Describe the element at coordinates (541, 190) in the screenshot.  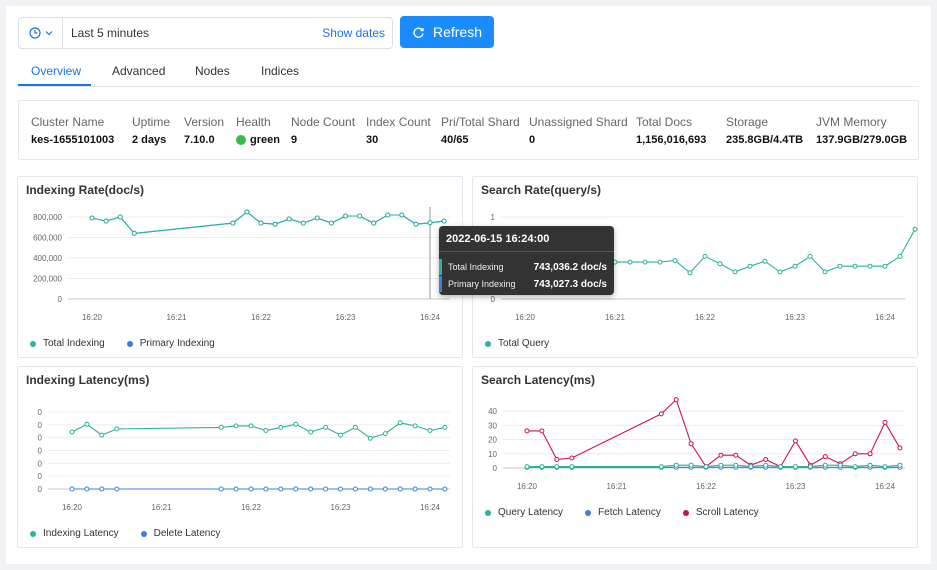
I see `chart-title: Search Rate(query/s)` at that location.